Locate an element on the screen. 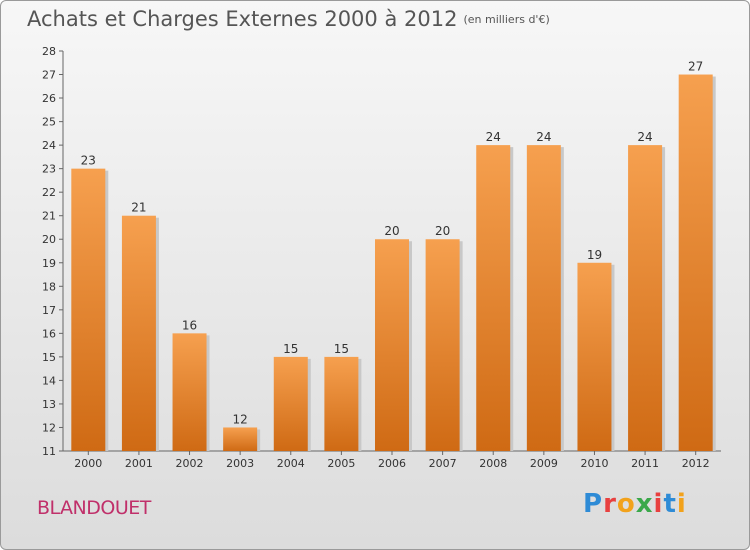 The height and width of the screenshot is (550, 750). y-tick-label: 24 is located at coordinates (49, 145).